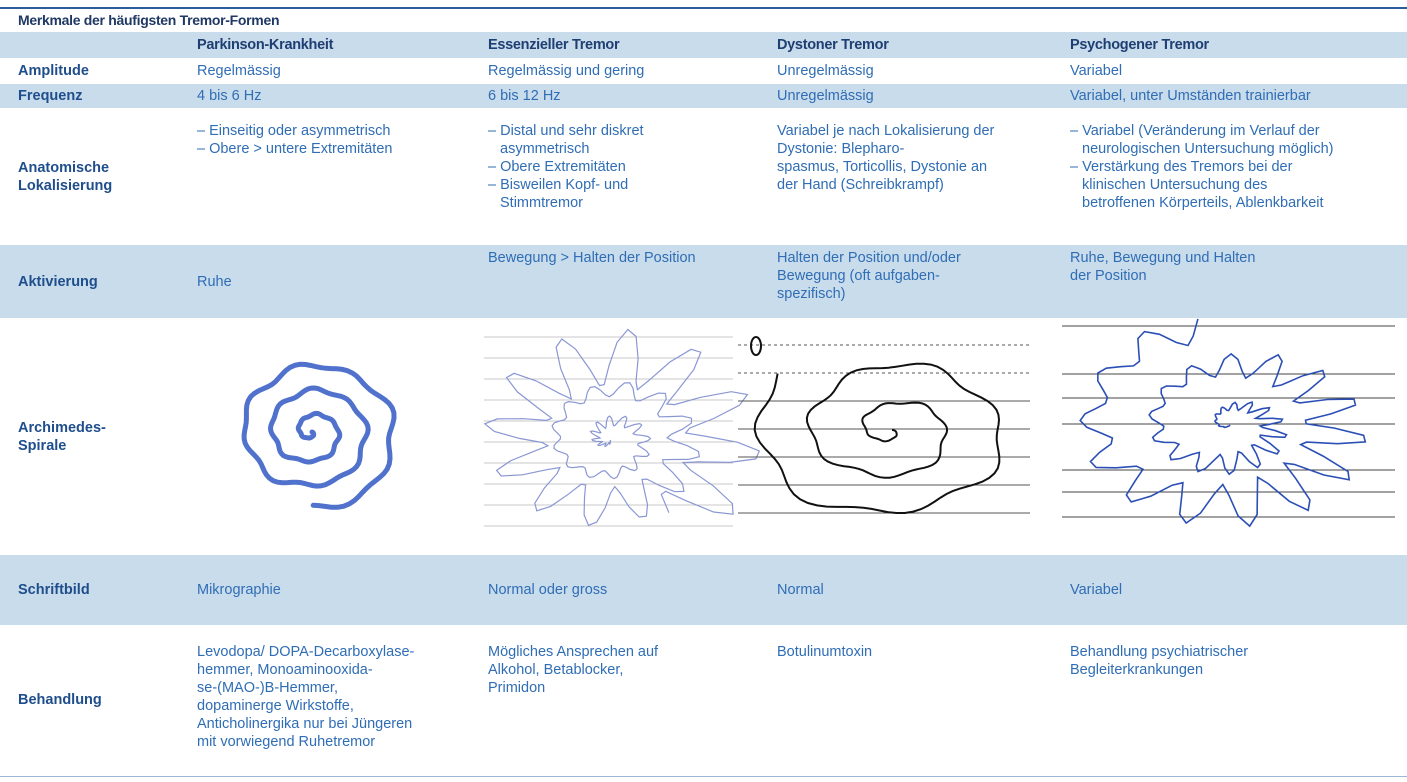 Image resolution: width=1407 pixels, height=782 pixels. What do you see at coordinates (556, 670) in the screenshot?
I see `text-line: Alkohol, Betablocker,` at bounding box center [556, 670].